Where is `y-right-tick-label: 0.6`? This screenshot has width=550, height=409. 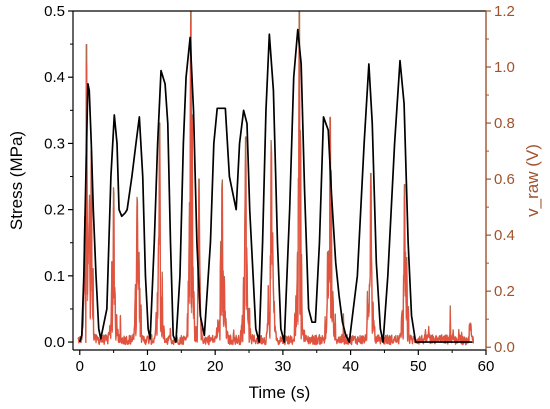
y-right-tick-label: 0.6 is located at coordinates (504, 179).